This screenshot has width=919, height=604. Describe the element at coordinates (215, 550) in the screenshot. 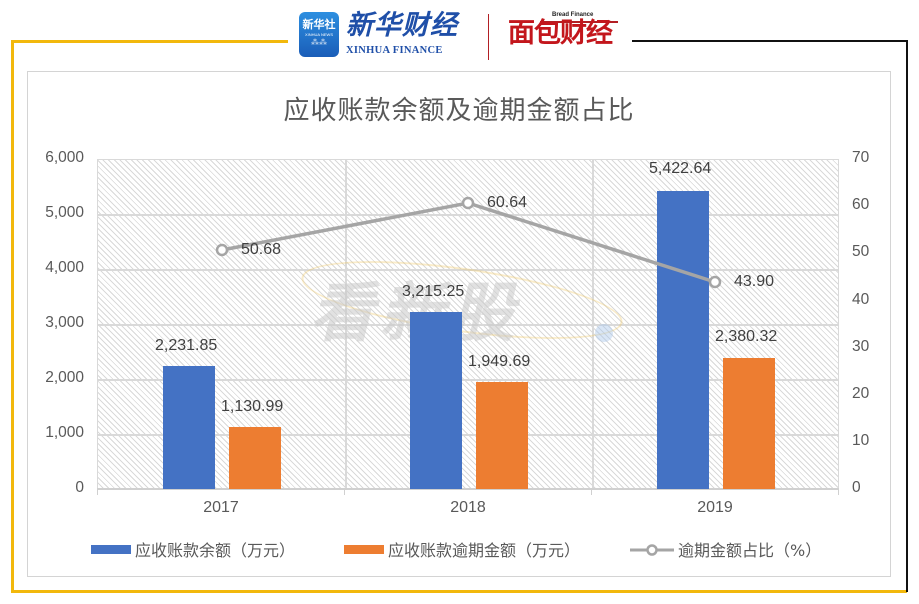

I see `legend-label: 应收账款余额（万元）` at that location.